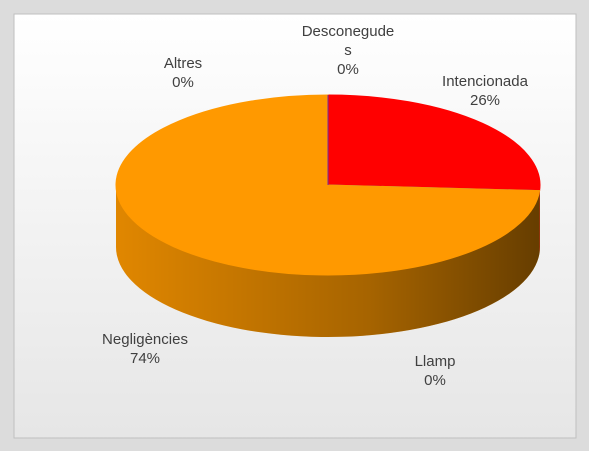 The width and height of the screenshot is (589, 451). Describe the element at coordinates (145, 358) in the screenshot. I see `label-value: 74%` at that location.